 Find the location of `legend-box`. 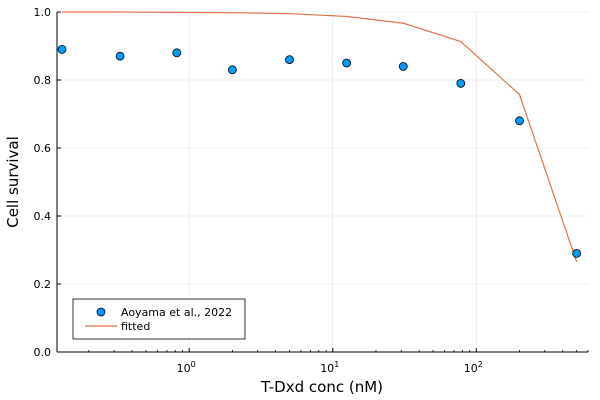

legend-box is located at coordinates (159, 319).